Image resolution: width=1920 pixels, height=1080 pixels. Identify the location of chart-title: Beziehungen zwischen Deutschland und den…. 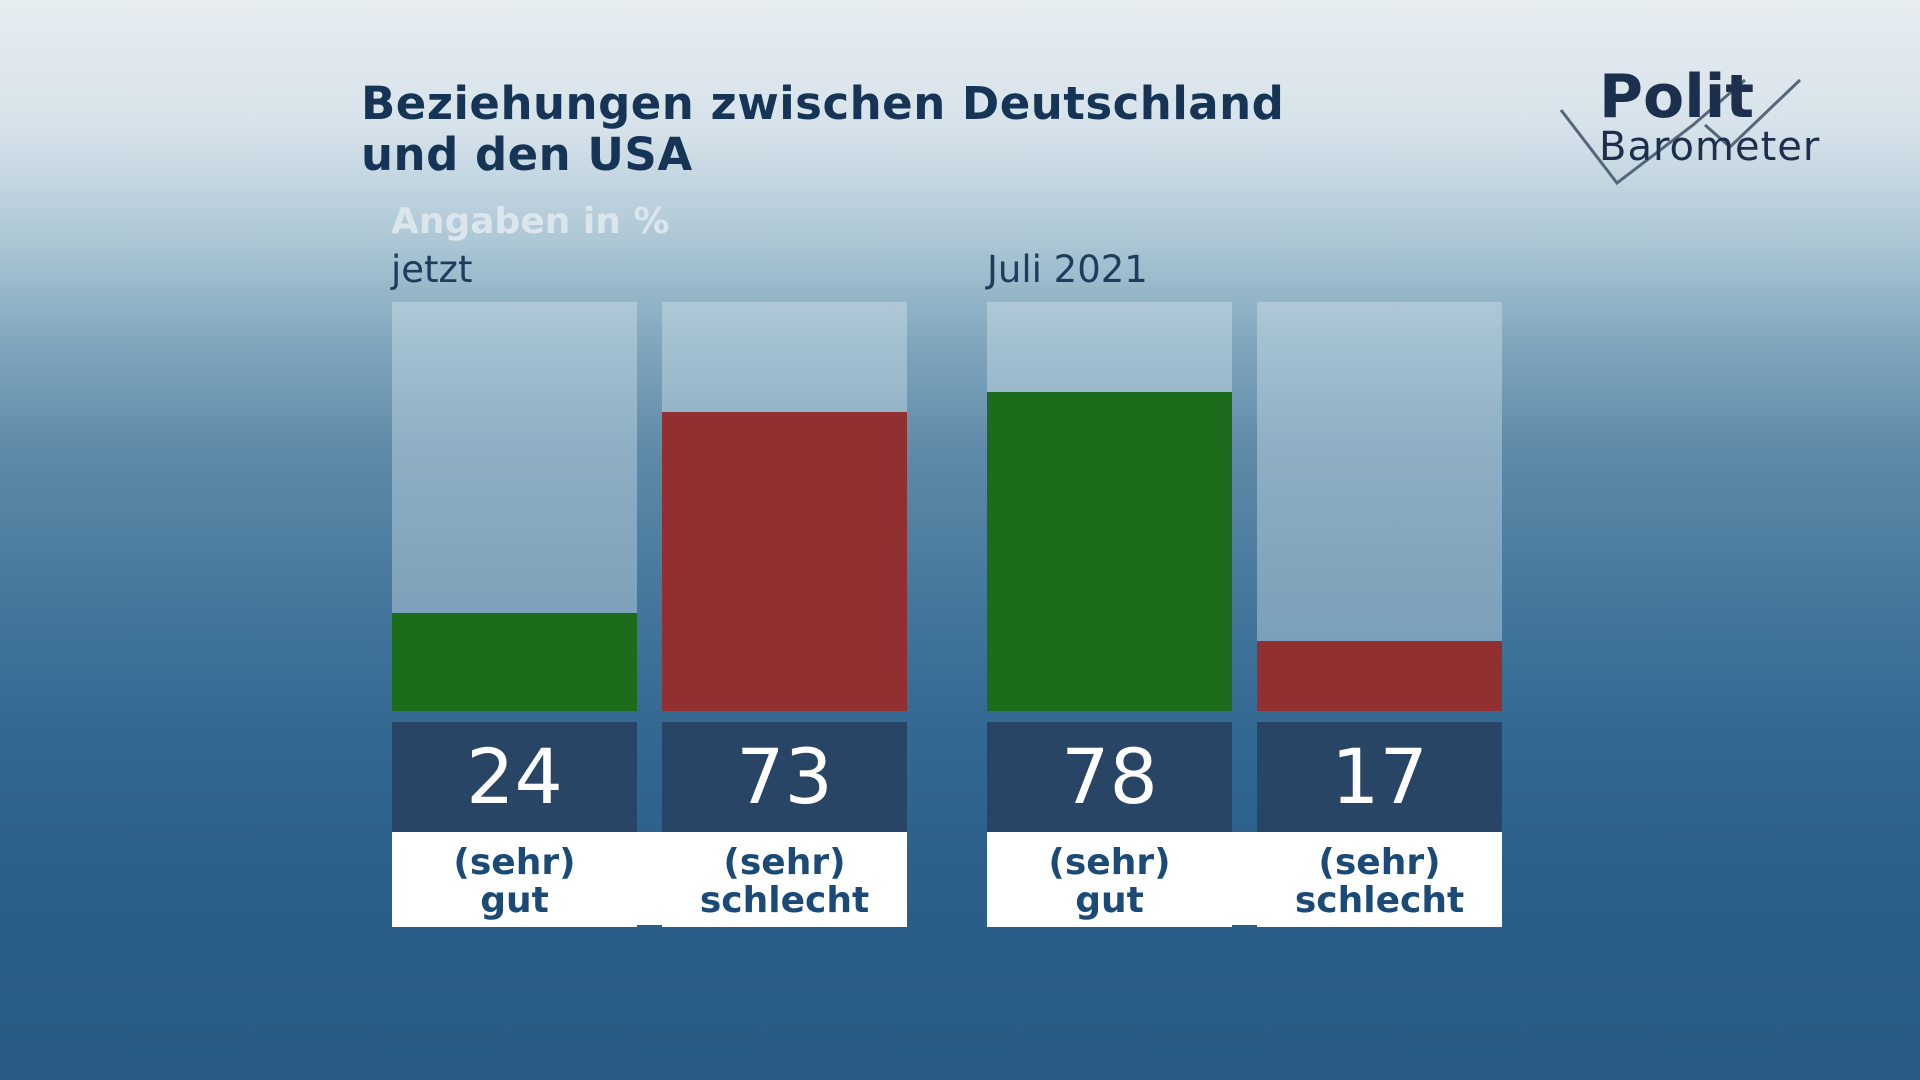
(822, 129).